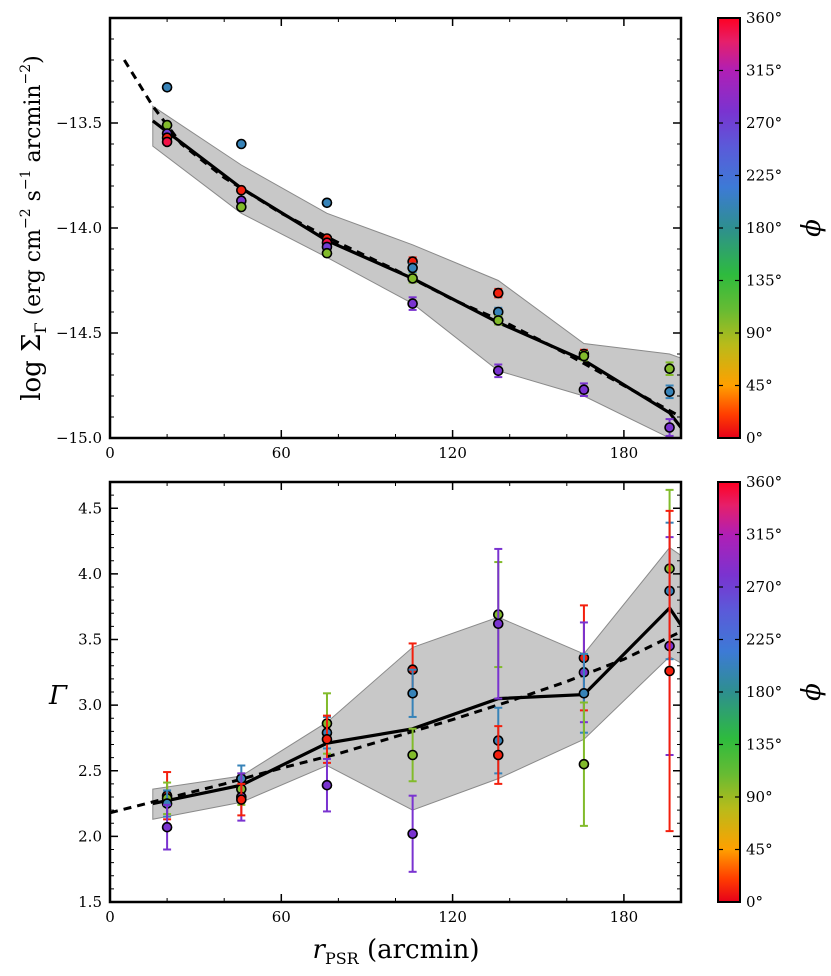 The image size is (831, 976). Describe the element at coordinates (79, 333) in the screenshot. I see `y-tick-label: −14.5` at that location.